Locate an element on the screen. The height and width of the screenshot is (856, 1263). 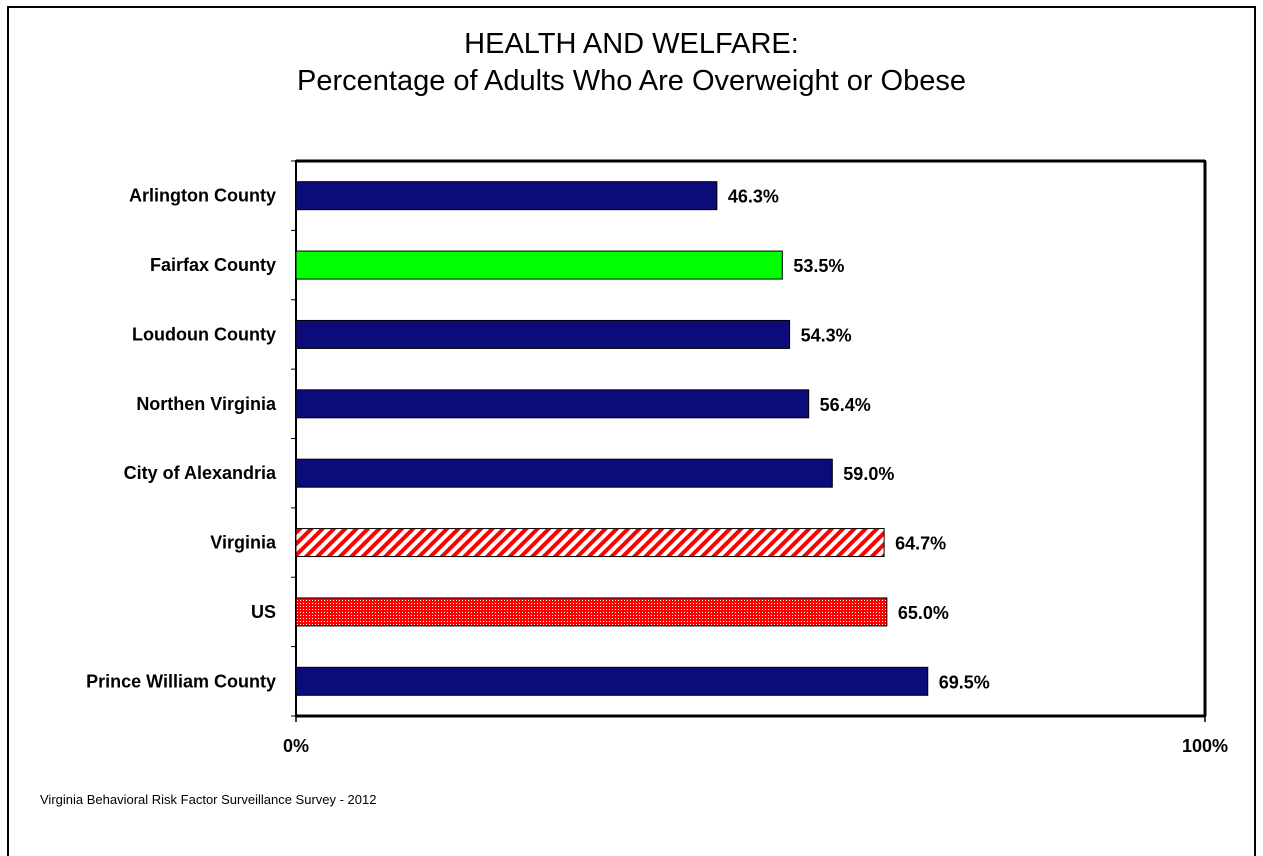
bar-prince-william-county is located at coordinates (612, 681).